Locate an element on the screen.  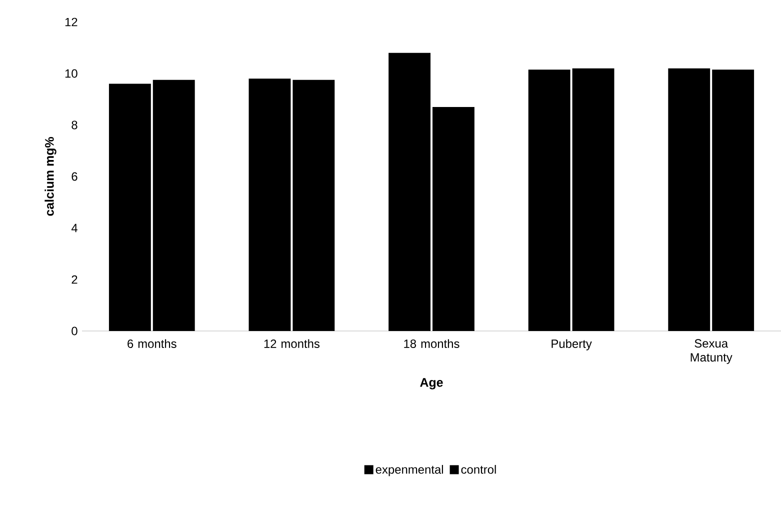
y-tick-label: 4 is located at coordinates (74, 228).